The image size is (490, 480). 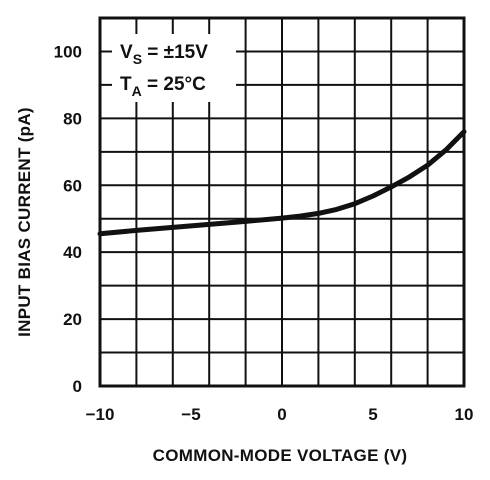 I want to click on y-axis-label: INPUT BIAS CURRENT (pA), so click(x=24, y=222).